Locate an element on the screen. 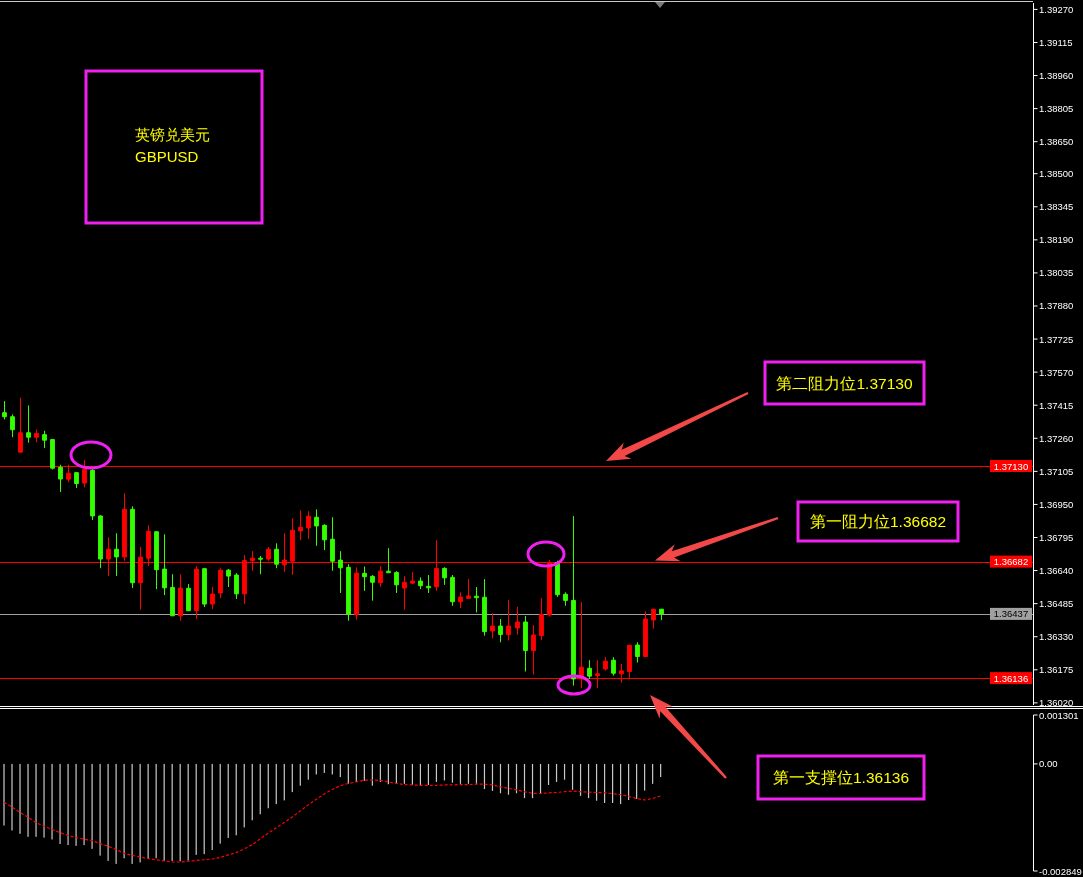 The width and height of the screenshot is (1083, 877). y-tick-label: 1.38345 is located at coordinates (1056, 207).